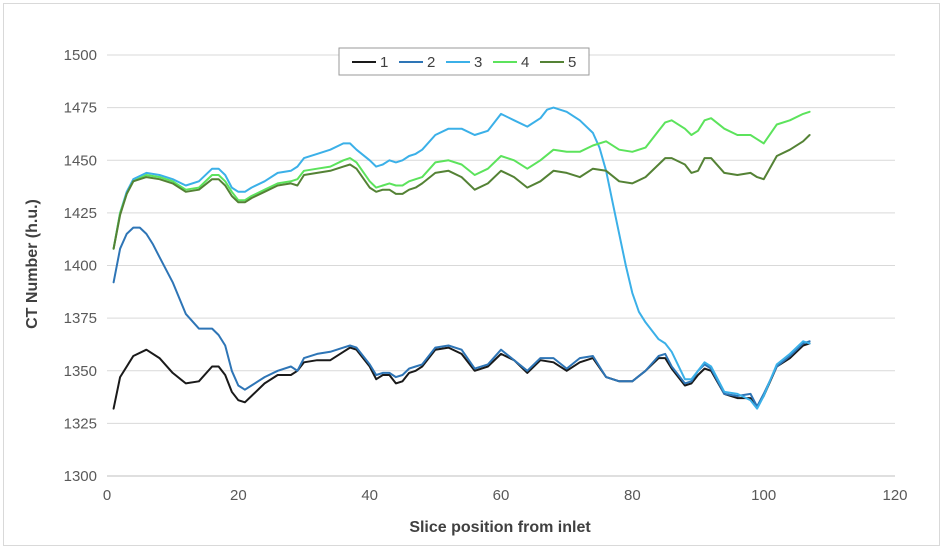 The image size is (945, 551). Describe the element at coordinates (80, 423) in the screenshot. I see `y-tick-label: 1325` at that location.